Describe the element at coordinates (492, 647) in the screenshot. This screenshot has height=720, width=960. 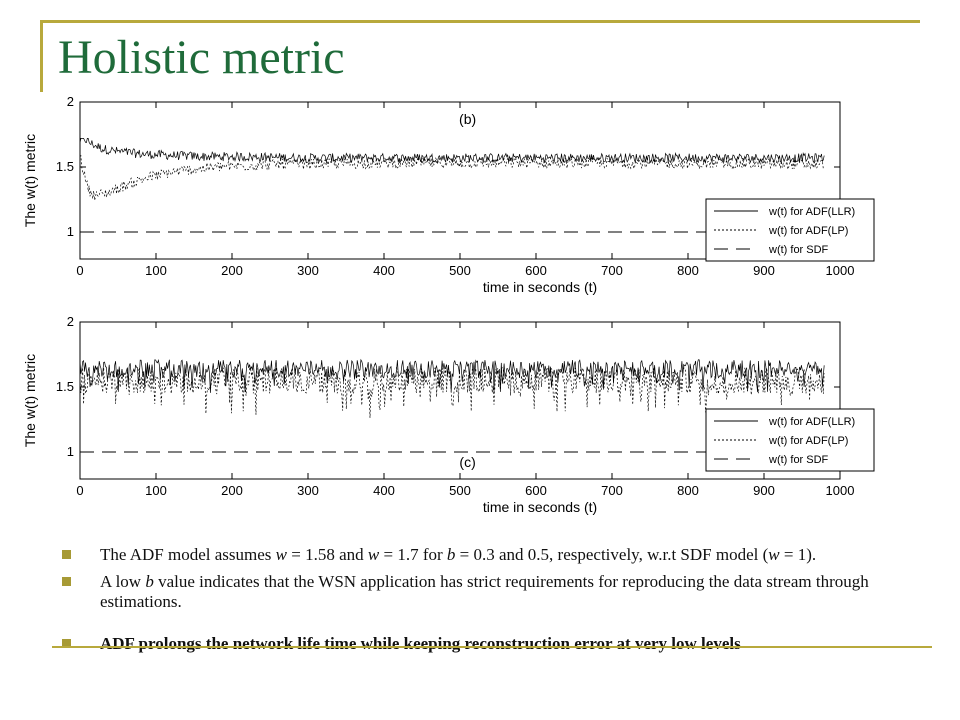
I see `accent-bar-bottom` at that location.